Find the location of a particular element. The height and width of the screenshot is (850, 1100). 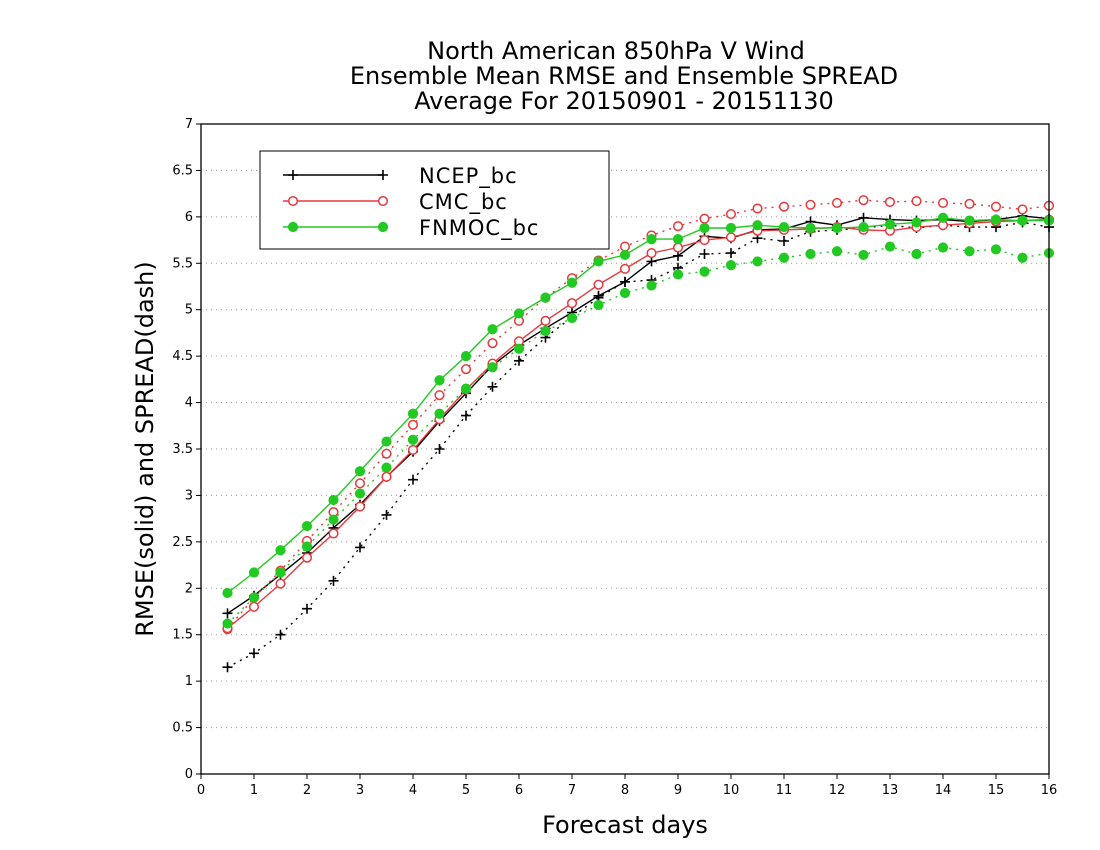

y-tick-label: 2.5 is located at coordinates (182, 542).